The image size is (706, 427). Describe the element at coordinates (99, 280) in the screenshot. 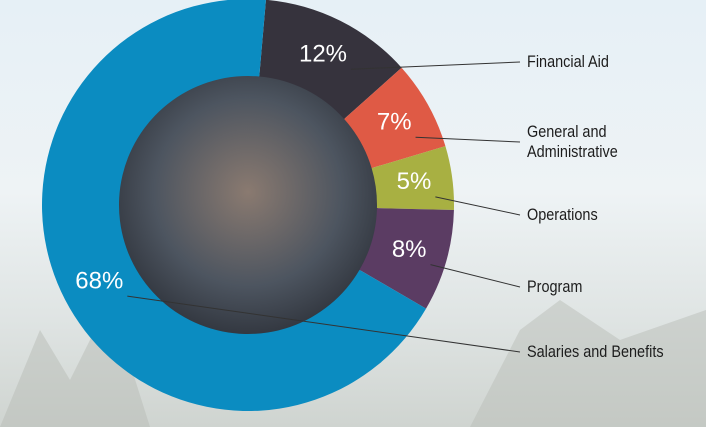

I see `value-label: 68%` at that location.